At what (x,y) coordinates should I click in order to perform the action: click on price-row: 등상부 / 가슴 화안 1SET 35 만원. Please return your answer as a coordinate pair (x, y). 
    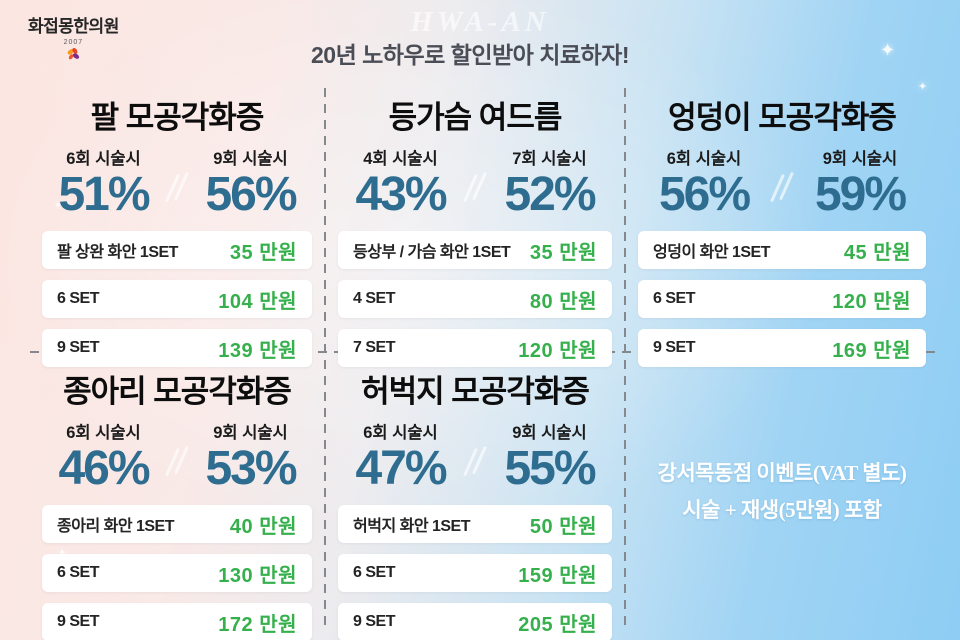
    Looking at the image, I should click on (475, 250).